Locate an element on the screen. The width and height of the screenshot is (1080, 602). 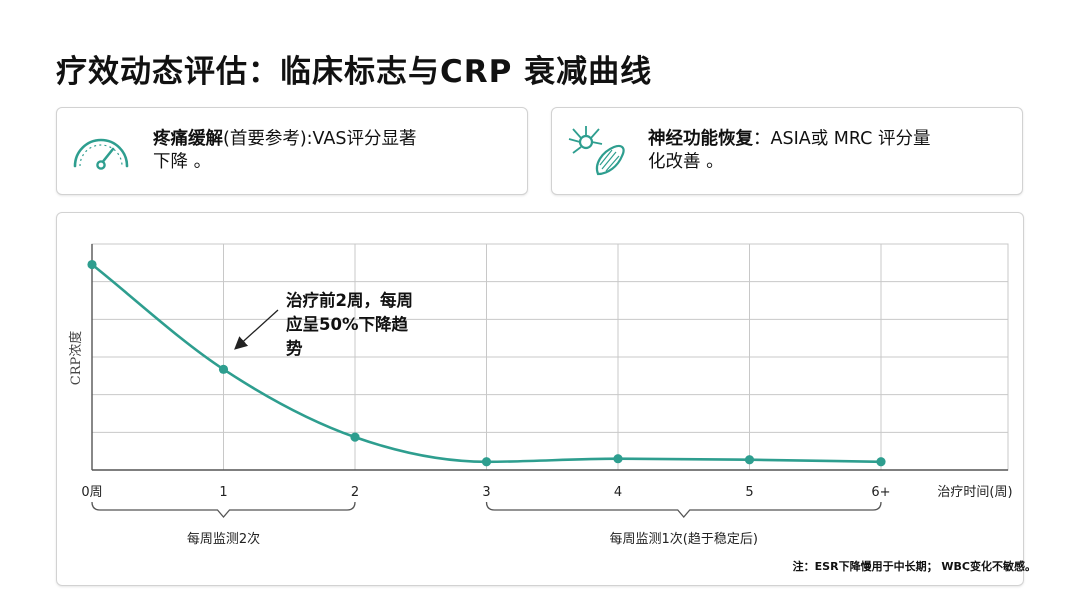
monitoring-label: 每周监测2次 is located at coordinates (223, 539).